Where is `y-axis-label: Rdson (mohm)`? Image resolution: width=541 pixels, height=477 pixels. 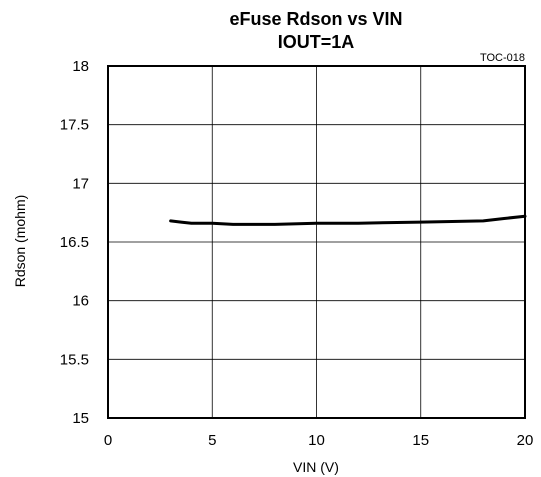
y-axis-label: Rdson (mohm) is located at coordinates (20, 241).